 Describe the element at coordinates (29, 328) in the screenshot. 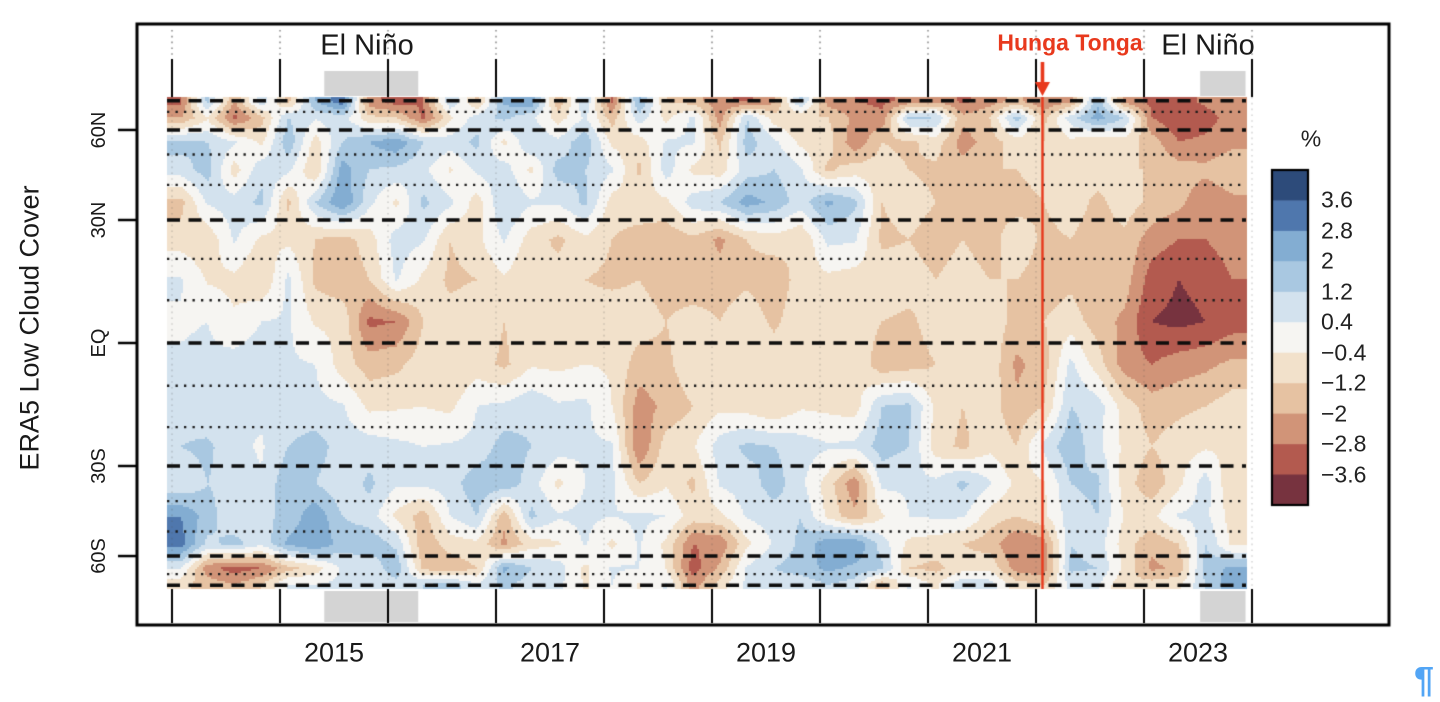

I see `y-axis-title: ERA5 Low Cloud Cover` at that location.